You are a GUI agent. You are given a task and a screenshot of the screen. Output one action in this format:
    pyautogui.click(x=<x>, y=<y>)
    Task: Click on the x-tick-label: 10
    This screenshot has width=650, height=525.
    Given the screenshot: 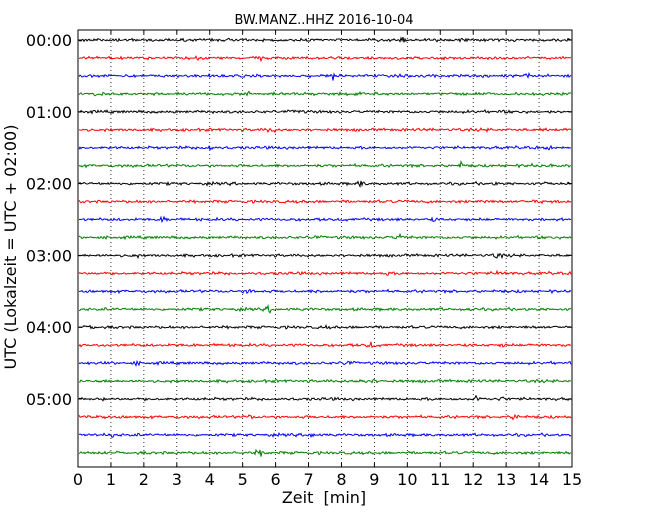 What is the action you would take?
    pyautogui.click(x=407, y=479)
    